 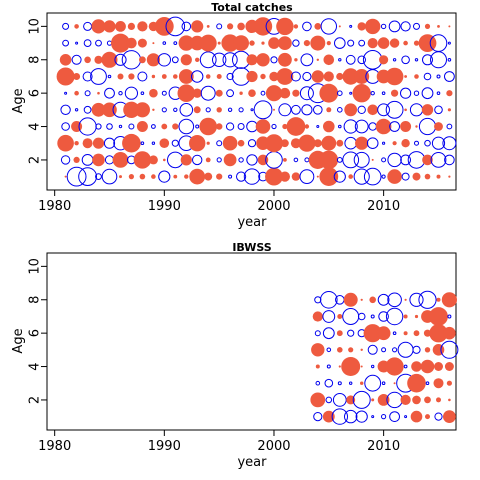 I want to click on y-tick-label: 2, so click(x=35, y=160).